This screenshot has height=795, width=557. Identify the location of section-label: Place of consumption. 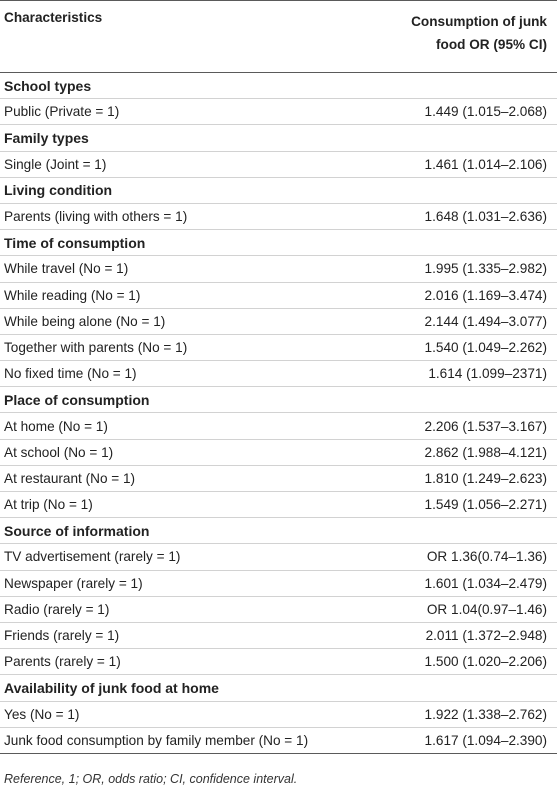
(77, 399).